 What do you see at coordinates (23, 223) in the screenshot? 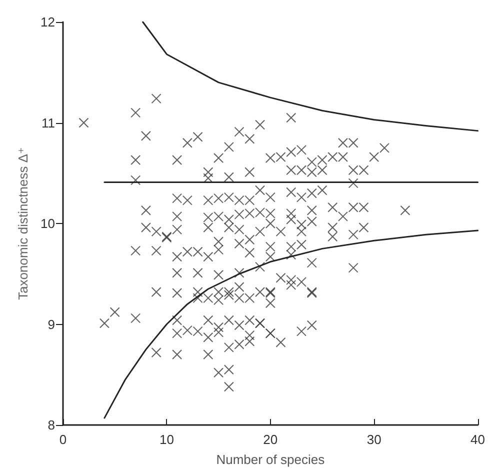
I see `y-axis-title: Taxonomic distinctness Δ⁺` at bounding box center [23, 223].